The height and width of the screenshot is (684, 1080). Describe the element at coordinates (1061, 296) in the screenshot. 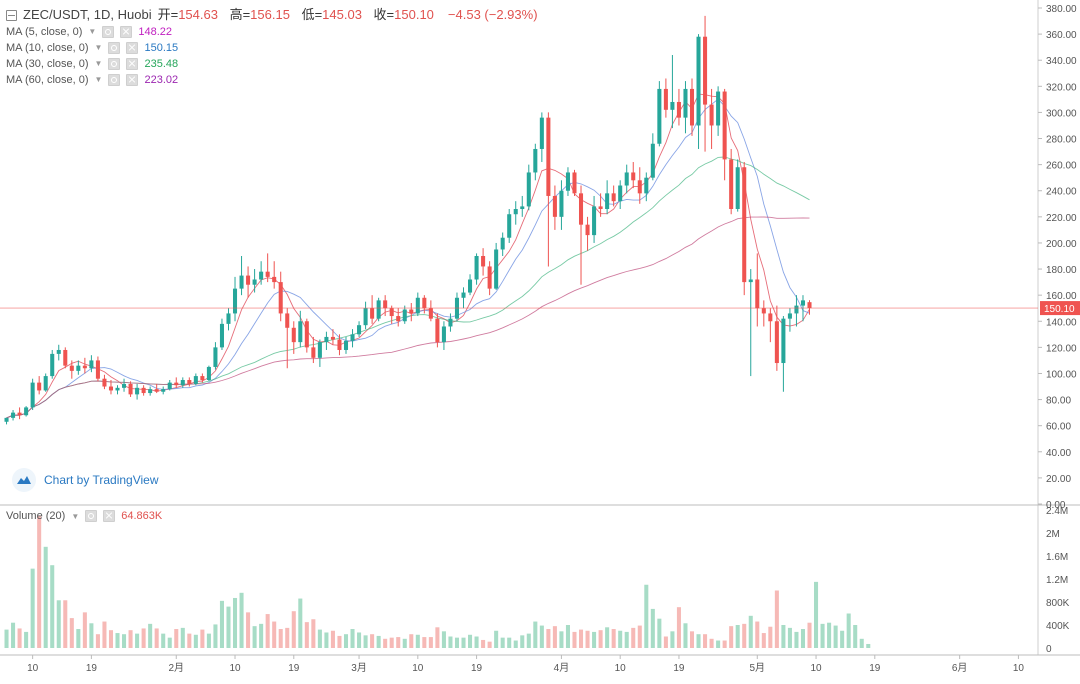

I see `price-tick-label: 160.00` at that location.